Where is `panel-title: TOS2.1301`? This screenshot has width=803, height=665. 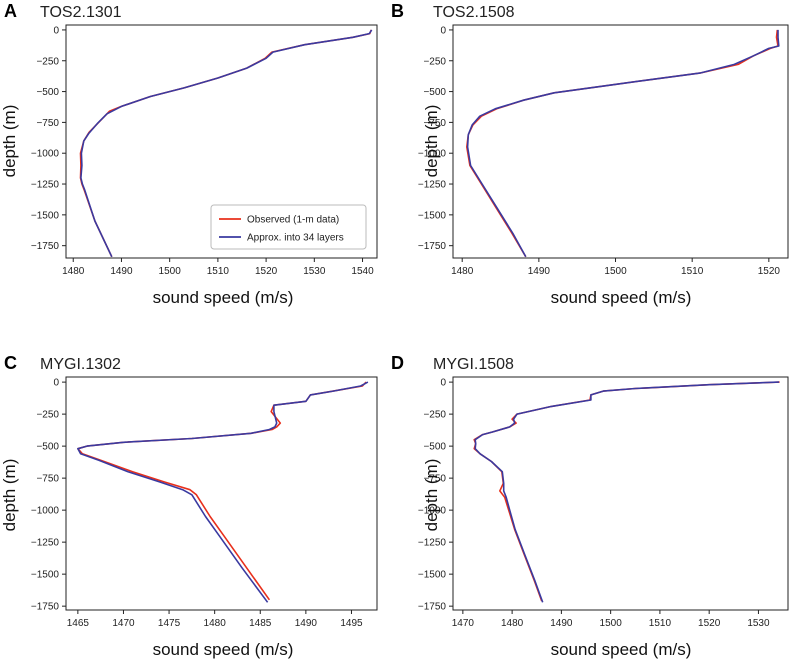 panel-title: TOS2.1301 is located at coordinates (81, 12).